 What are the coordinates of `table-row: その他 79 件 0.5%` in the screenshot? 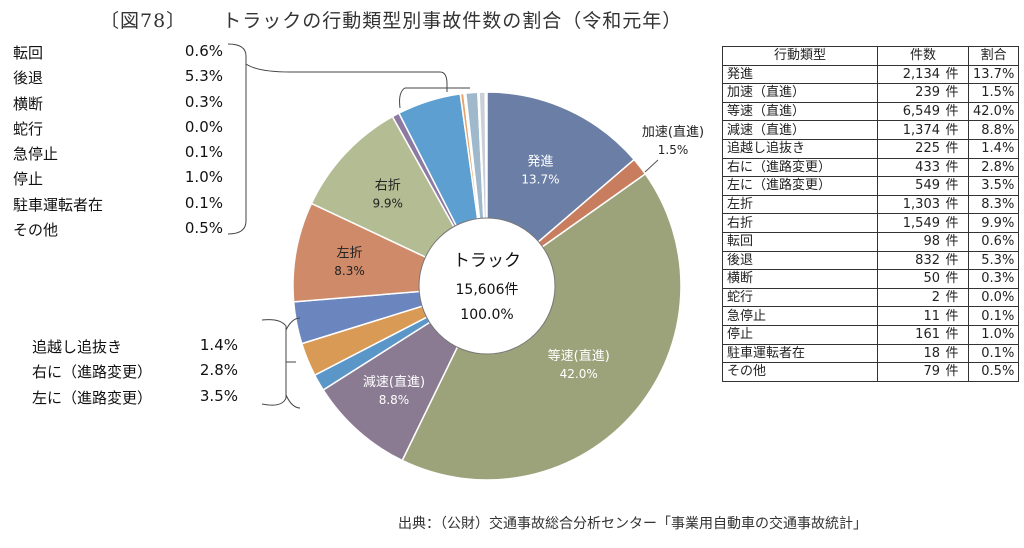 It's located at (871, 372).